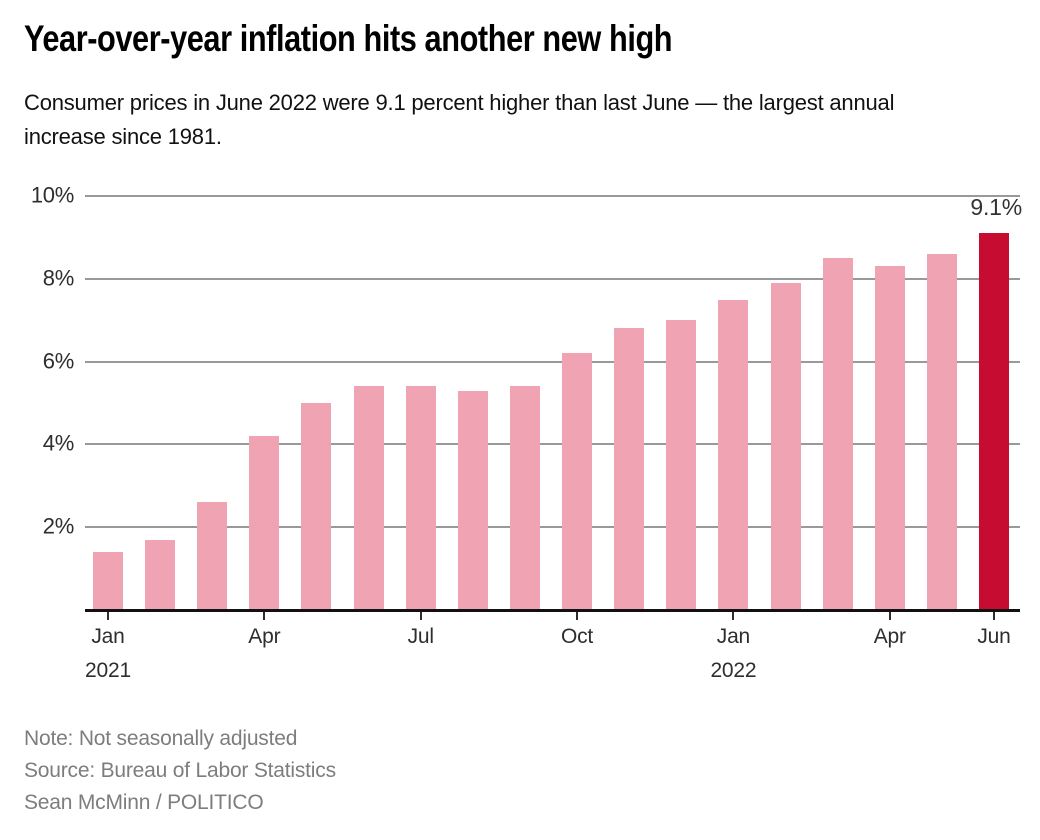  What do you see at coordinates (629, 469) in the screenshot?
I see `bar-nov-2021` at bounding box center [629, 469].